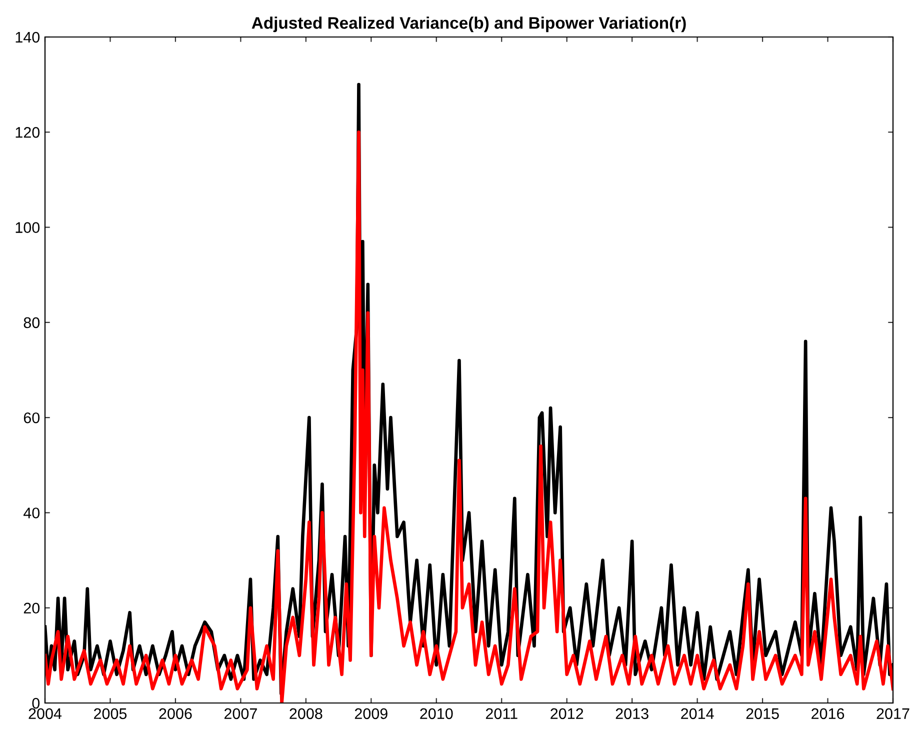 Image resolution: width=915 pixels, height=735 pixels. I want to click on x-tick-label: 2006, so click(175, 714).